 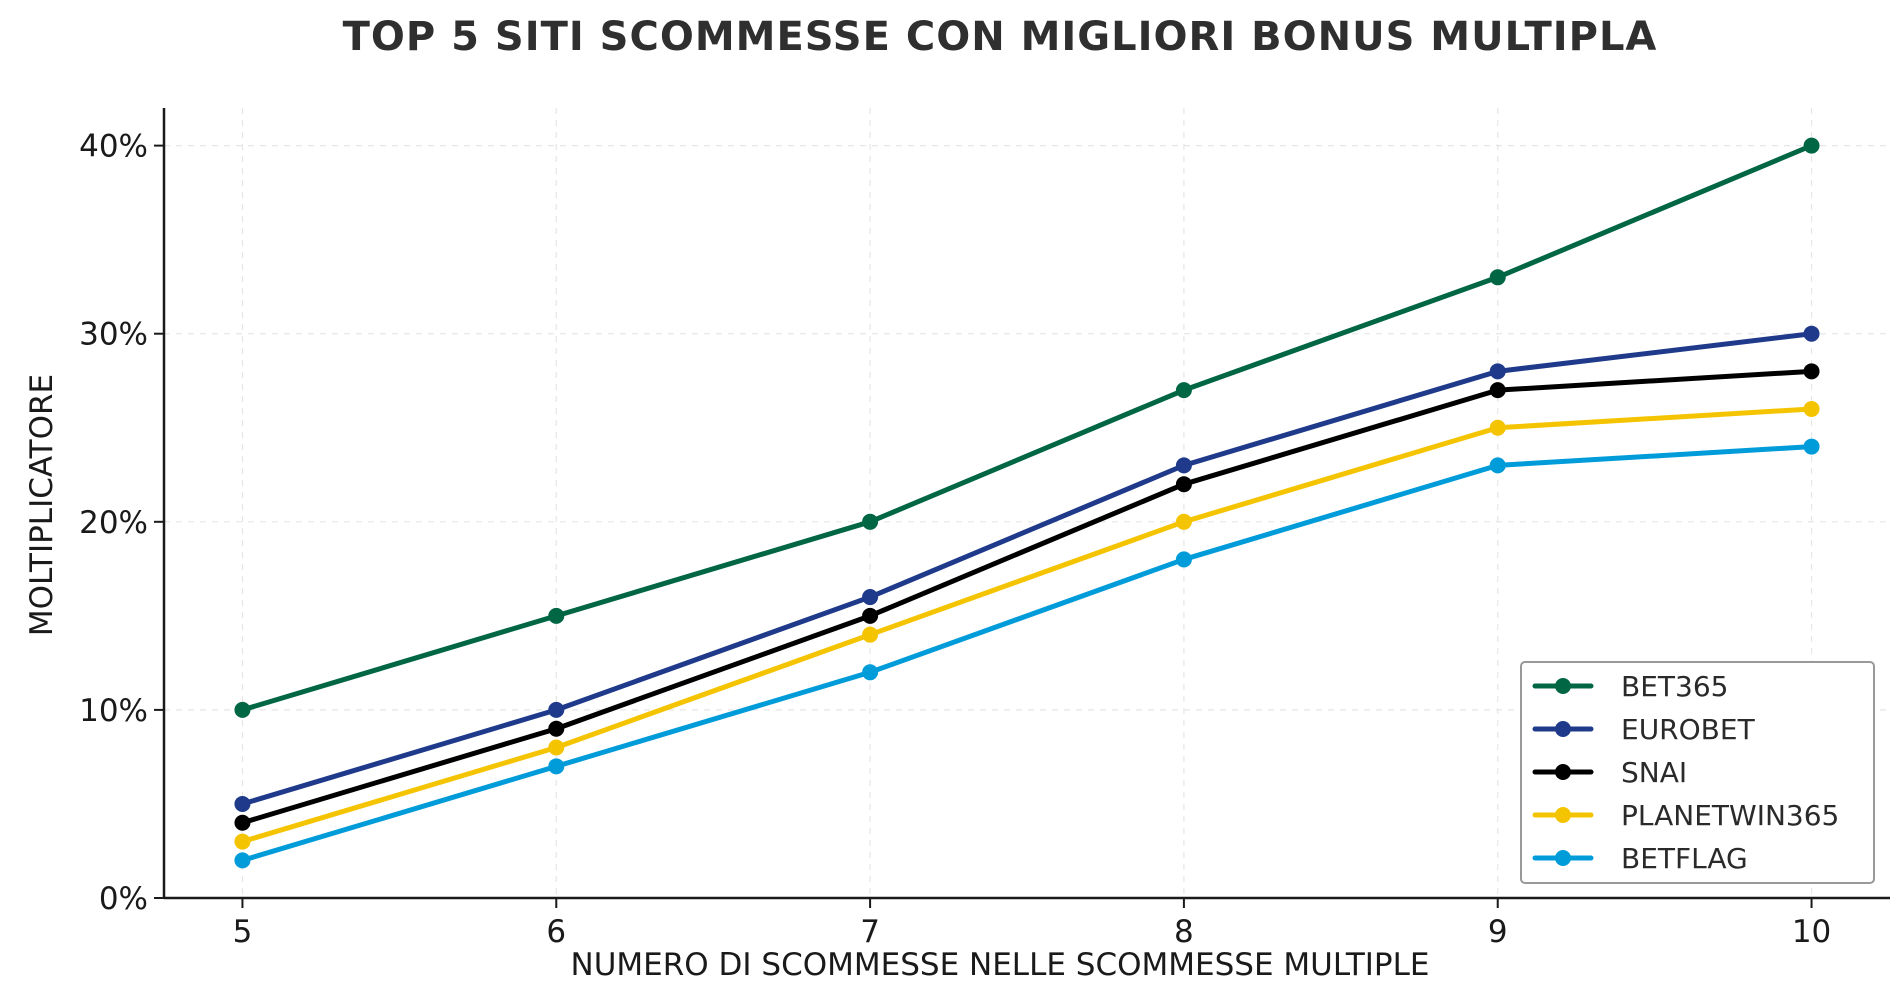 I want to click on x-tick-label: 8, so click(x=1184, y=932).